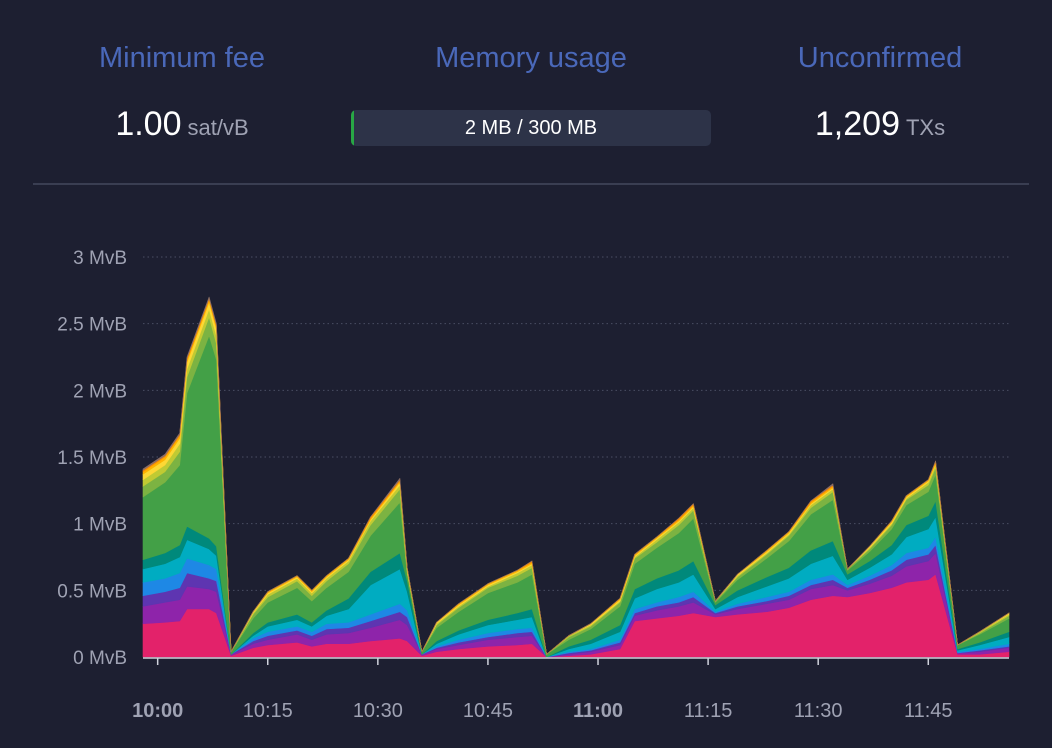 Image resolution: width=1052 pixels, height=748 pixels. What do you see at coordinates (148, 124) in the screenshot?
I see `minimum-fee-value: 1.00` at bounding box center [148, 124].